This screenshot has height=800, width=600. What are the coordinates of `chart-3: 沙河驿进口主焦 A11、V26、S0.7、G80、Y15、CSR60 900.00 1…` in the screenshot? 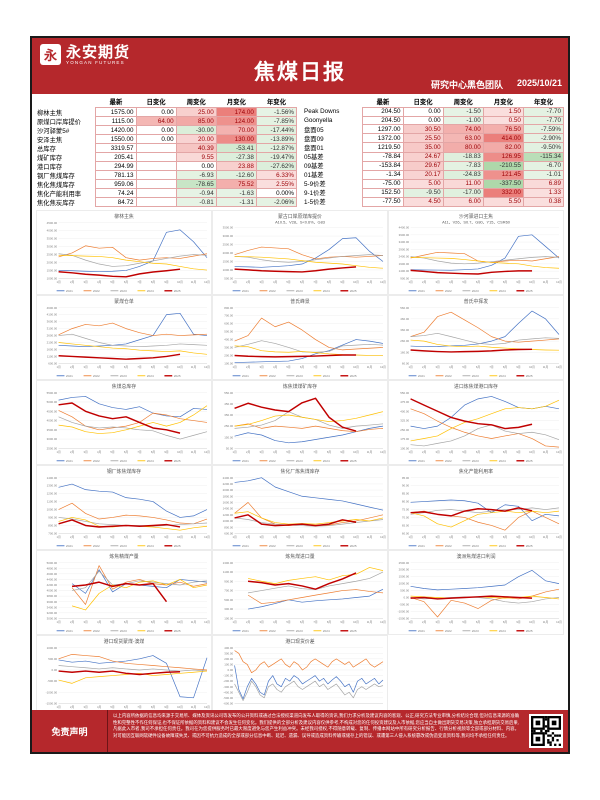 It's located at (476, 252).